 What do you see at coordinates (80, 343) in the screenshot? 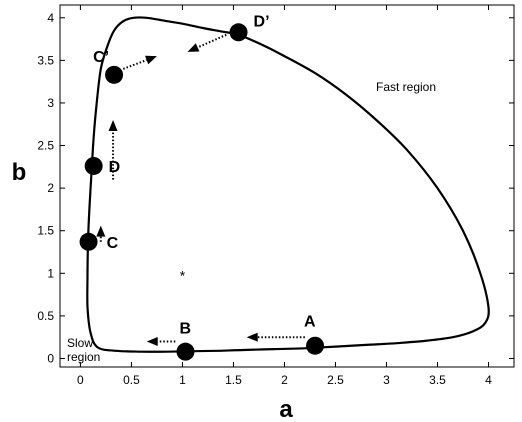
I see `slow-region-label-line1: Slow` at bounding box center [80, 343].